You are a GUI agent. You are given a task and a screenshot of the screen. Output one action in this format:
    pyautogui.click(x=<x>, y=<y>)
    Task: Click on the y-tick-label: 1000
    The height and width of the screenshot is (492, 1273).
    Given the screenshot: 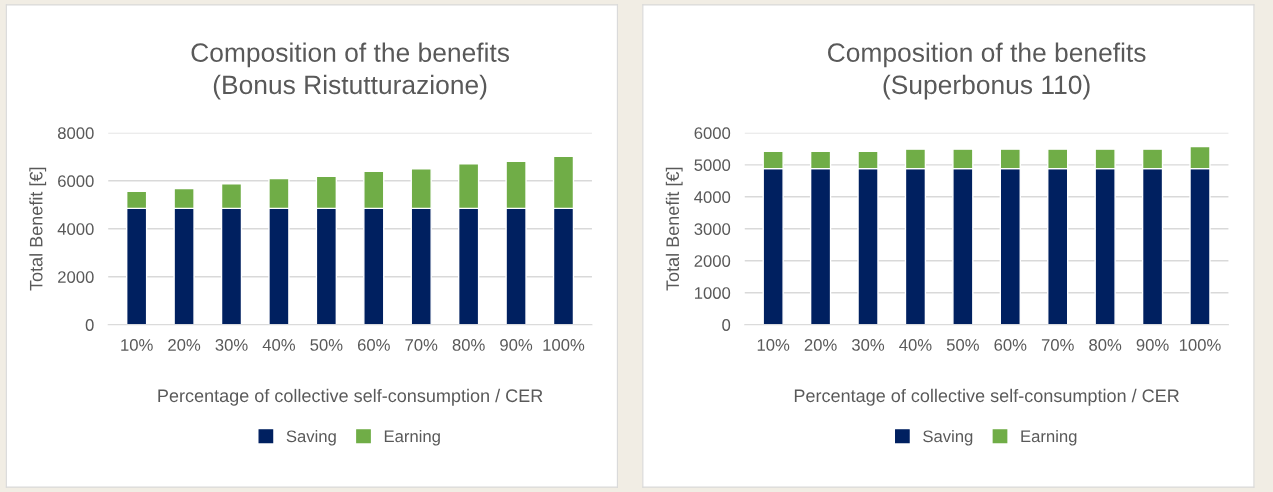 What is the action you would take?
    pyautogui.click(x=713, y=293)
    